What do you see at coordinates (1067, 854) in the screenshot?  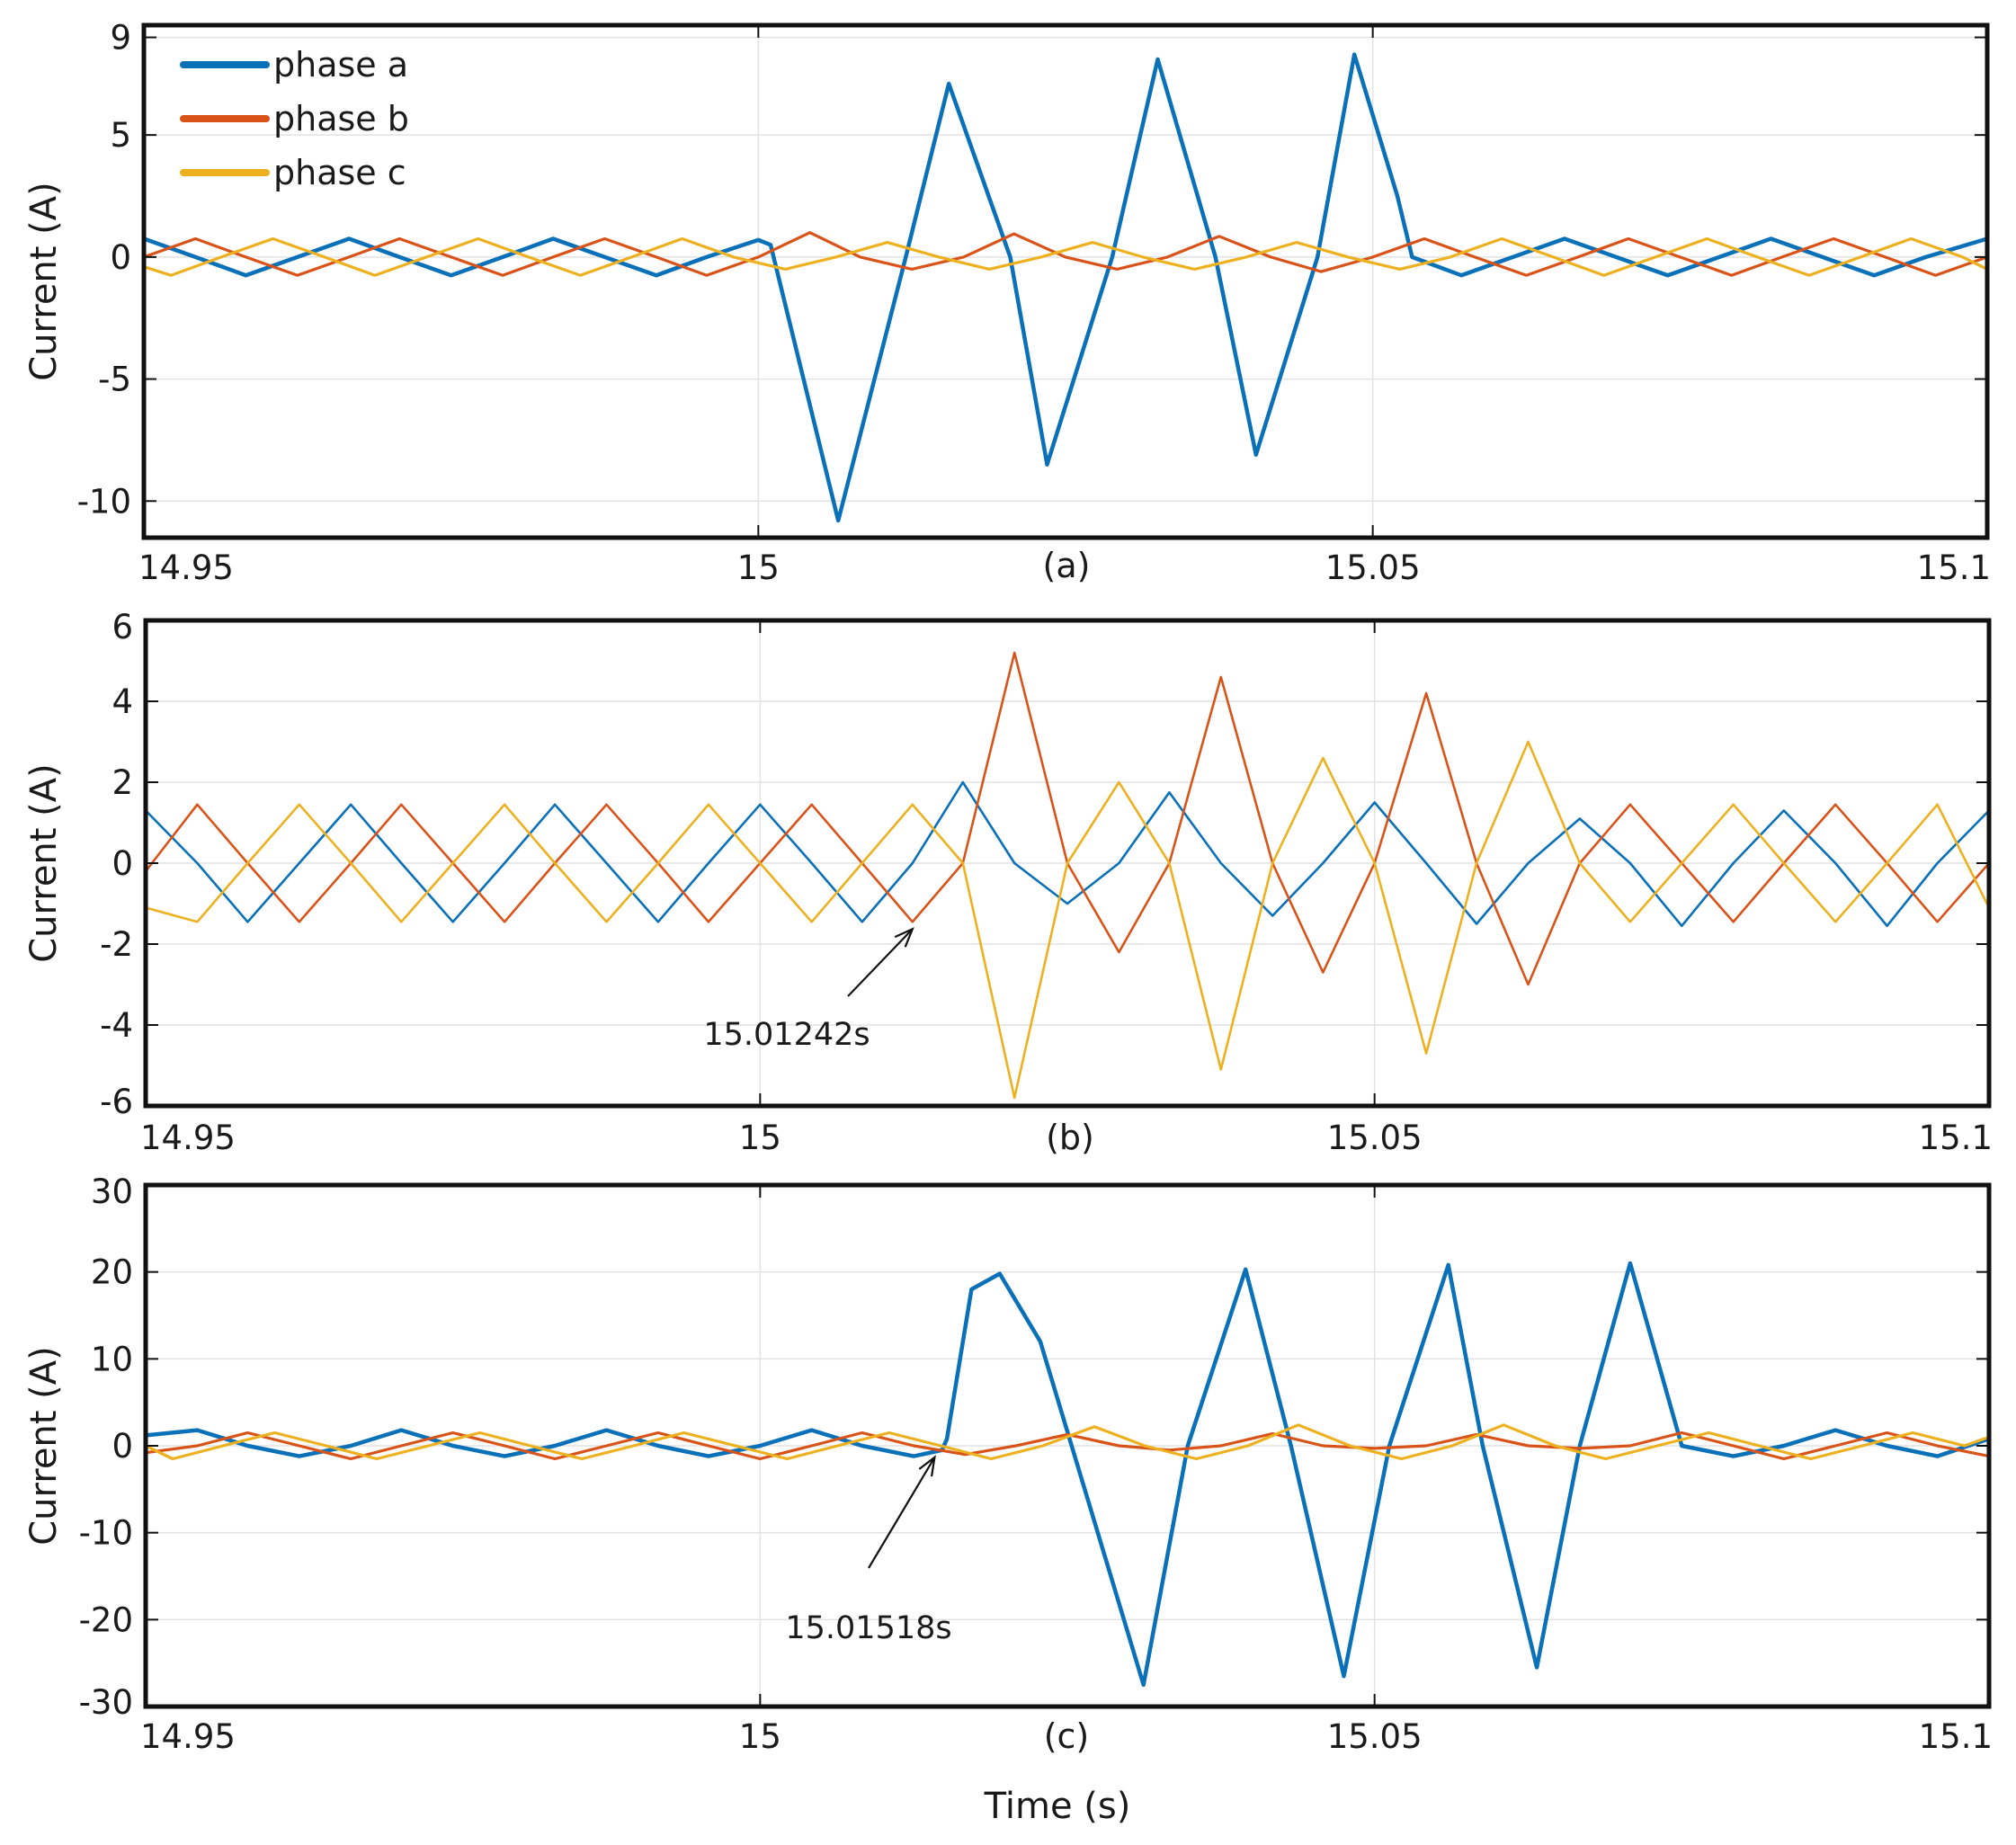 I see `series-line-phase-a` at bounding box center [1067, 854].